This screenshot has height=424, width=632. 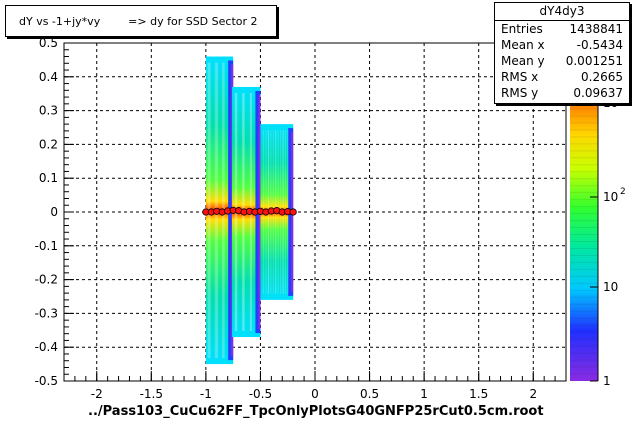 I want to click on z-tick-label: 1, so click(x=607, y=381).